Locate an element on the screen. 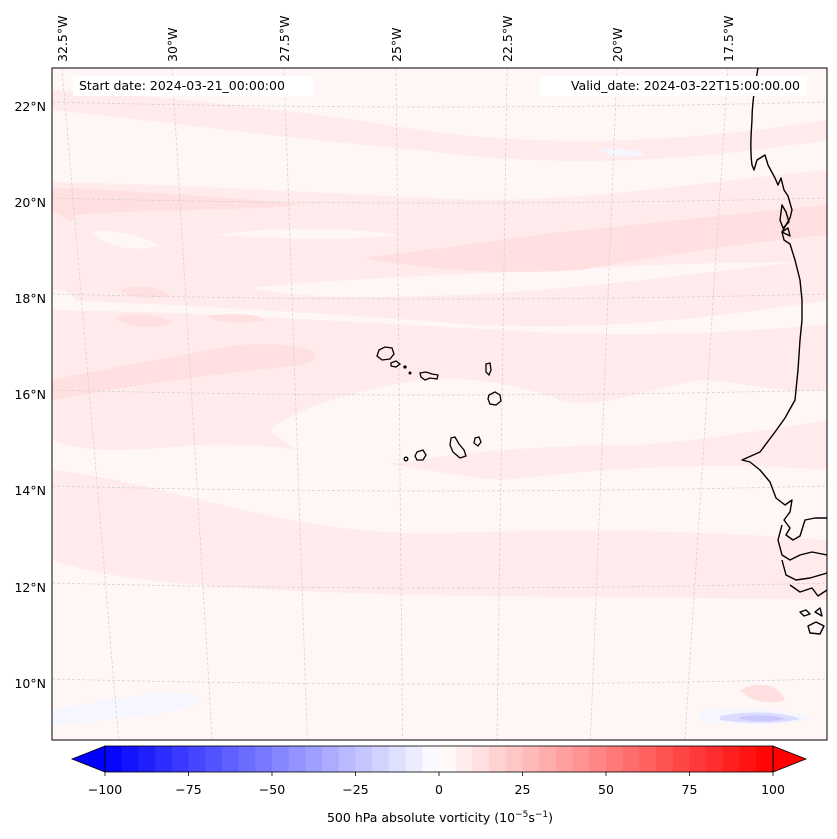 The width and height of the screenshot is (837, 839). lat-tick-label: 20°N is located at coordinates (30, 202).